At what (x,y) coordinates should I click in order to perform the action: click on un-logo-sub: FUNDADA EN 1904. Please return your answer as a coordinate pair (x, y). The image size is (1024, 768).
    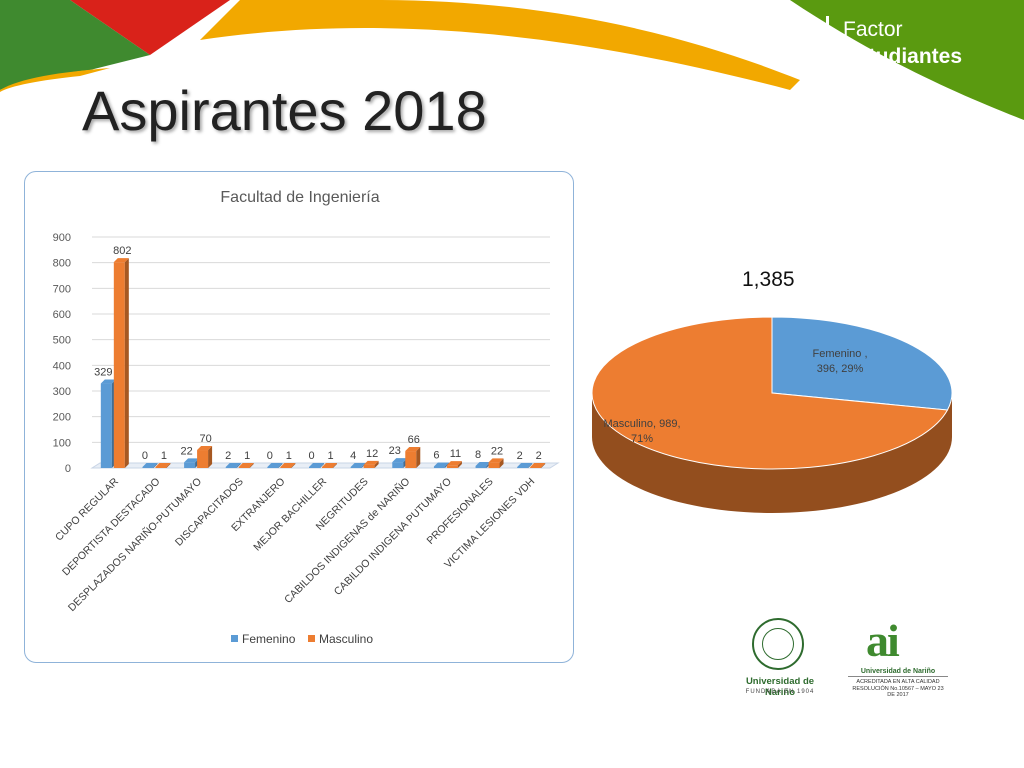
    Looking at the image, I should click on (780, 692).